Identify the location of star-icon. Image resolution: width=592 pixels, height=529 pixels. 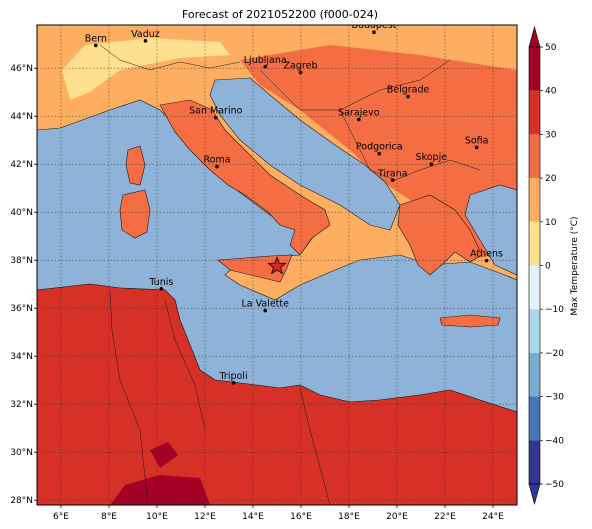
(277, 265).